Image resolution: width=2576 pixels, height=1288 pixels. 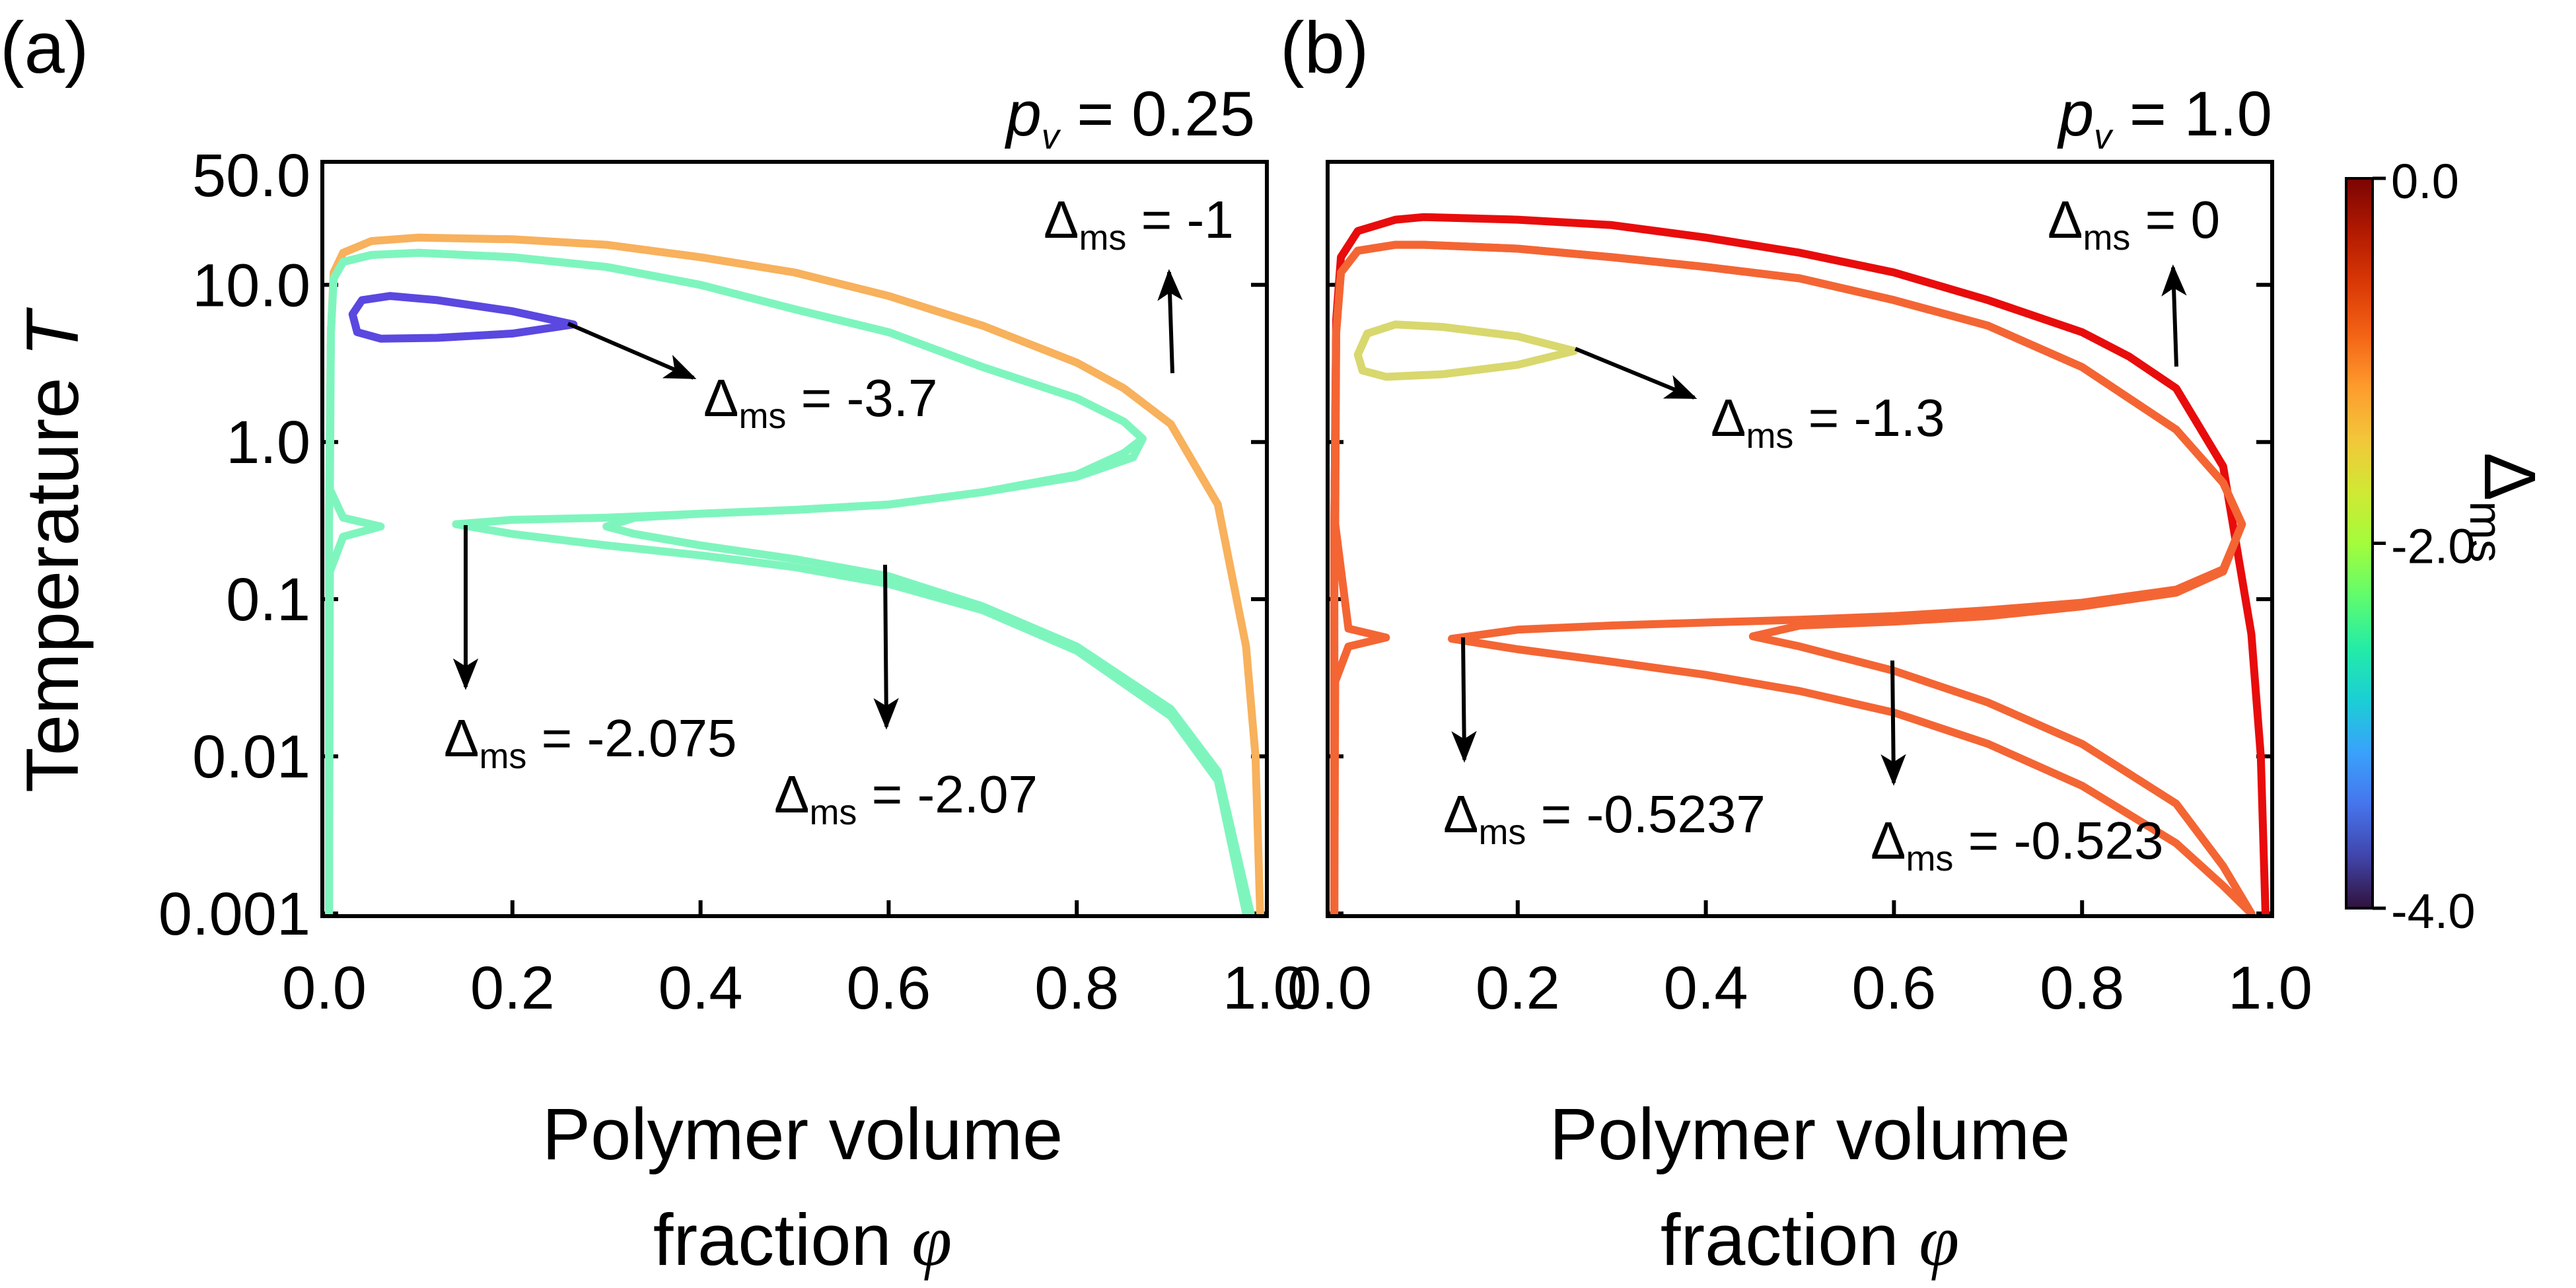 I want to click on anno-a-dm-1: Δms = -1, so click(x=1139, y=224).